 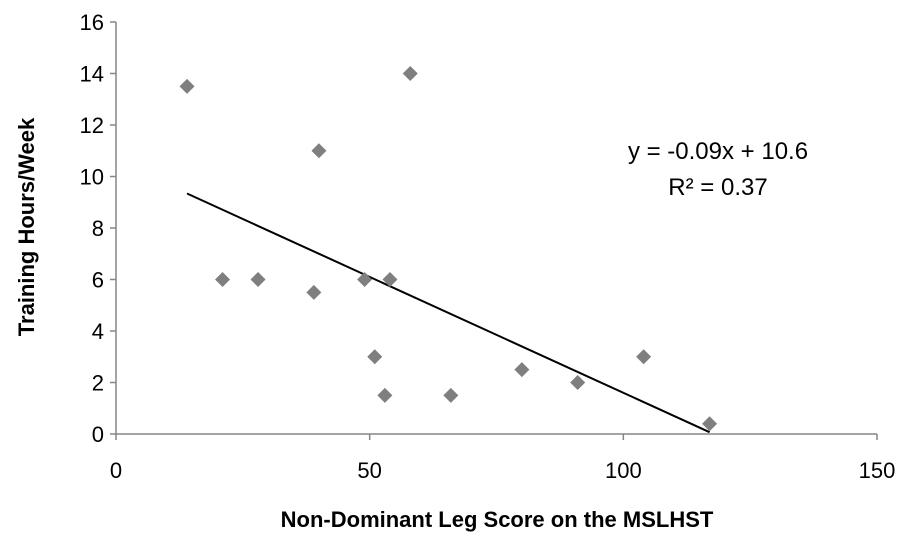 What do you see at coordinates (369, 470) in the screenshot?
I see `x-tick-label: 50` at bounding box center [369, 470].